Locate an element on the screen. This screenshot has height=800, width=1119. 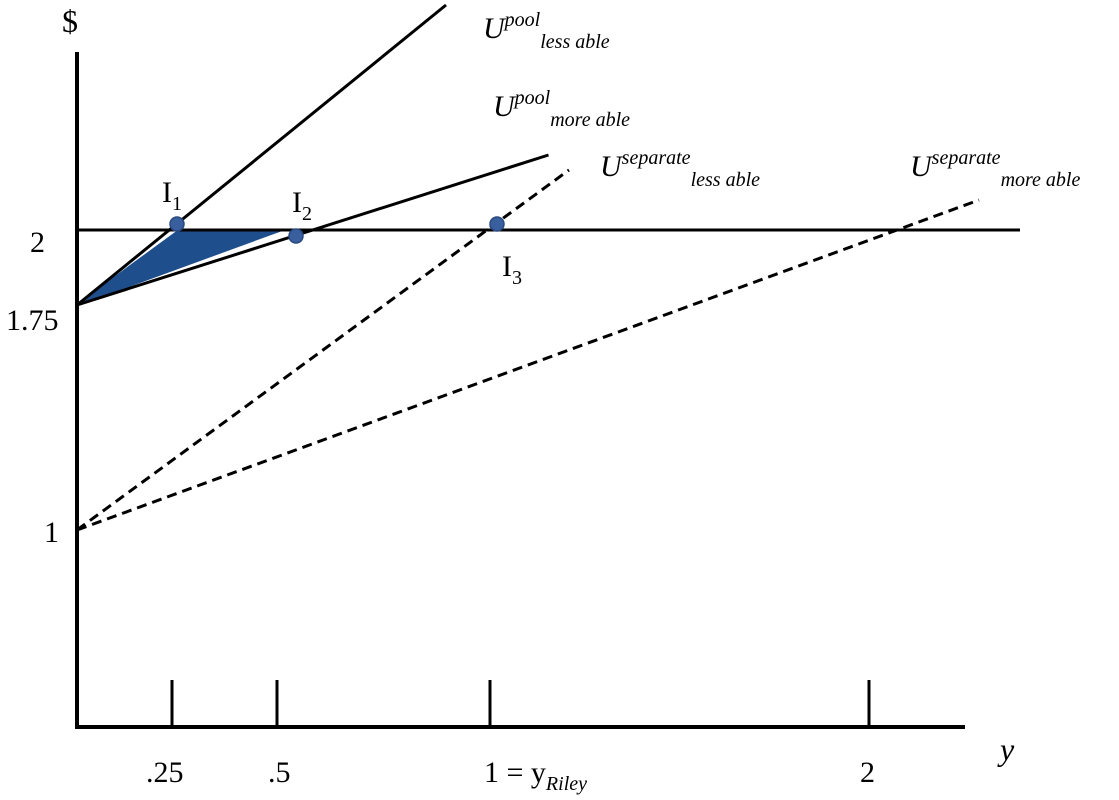
x-tick-label-riley-sub: Riley is located at coordinates (566, 784).